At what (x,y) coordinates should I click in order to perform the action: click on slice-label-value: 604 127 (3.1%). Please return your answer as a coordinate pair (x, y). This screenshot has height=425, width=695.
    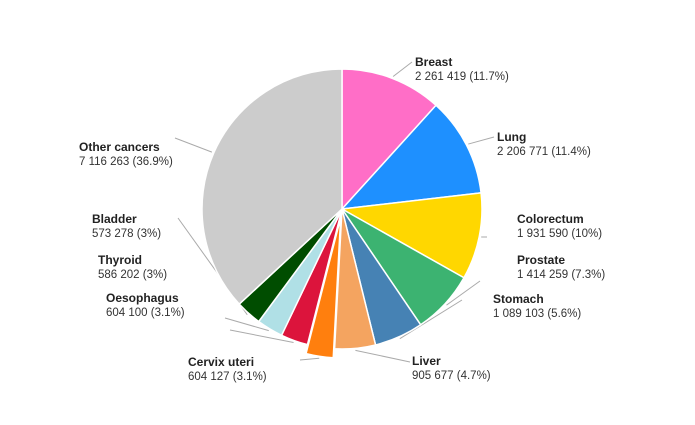
    Looking at the image, I should click on (227, 377).